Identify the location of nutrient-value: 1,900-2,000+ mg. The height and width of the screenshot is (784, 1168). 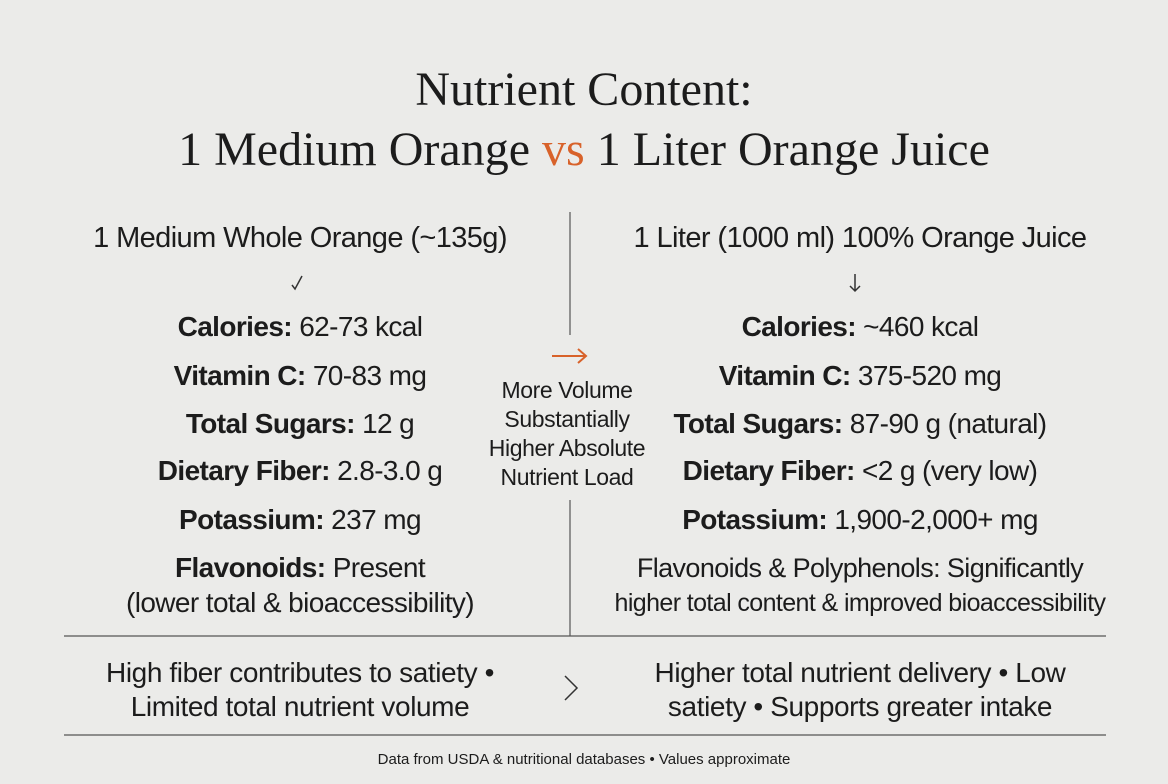
(936, 519).